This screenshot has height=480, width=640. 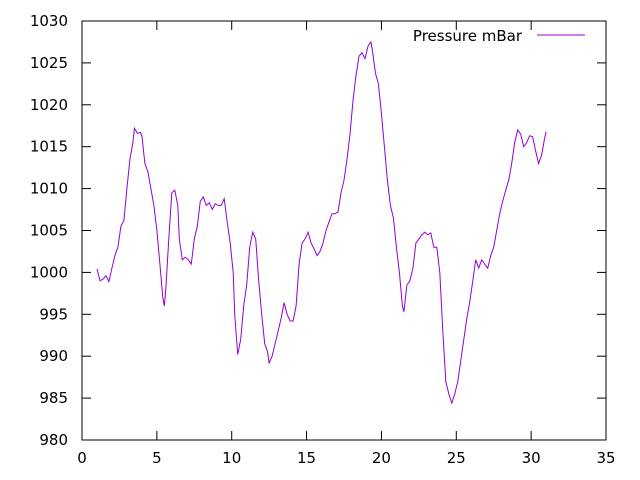 I want to click on x-tick-label: 0, so click(x=82, y=458).